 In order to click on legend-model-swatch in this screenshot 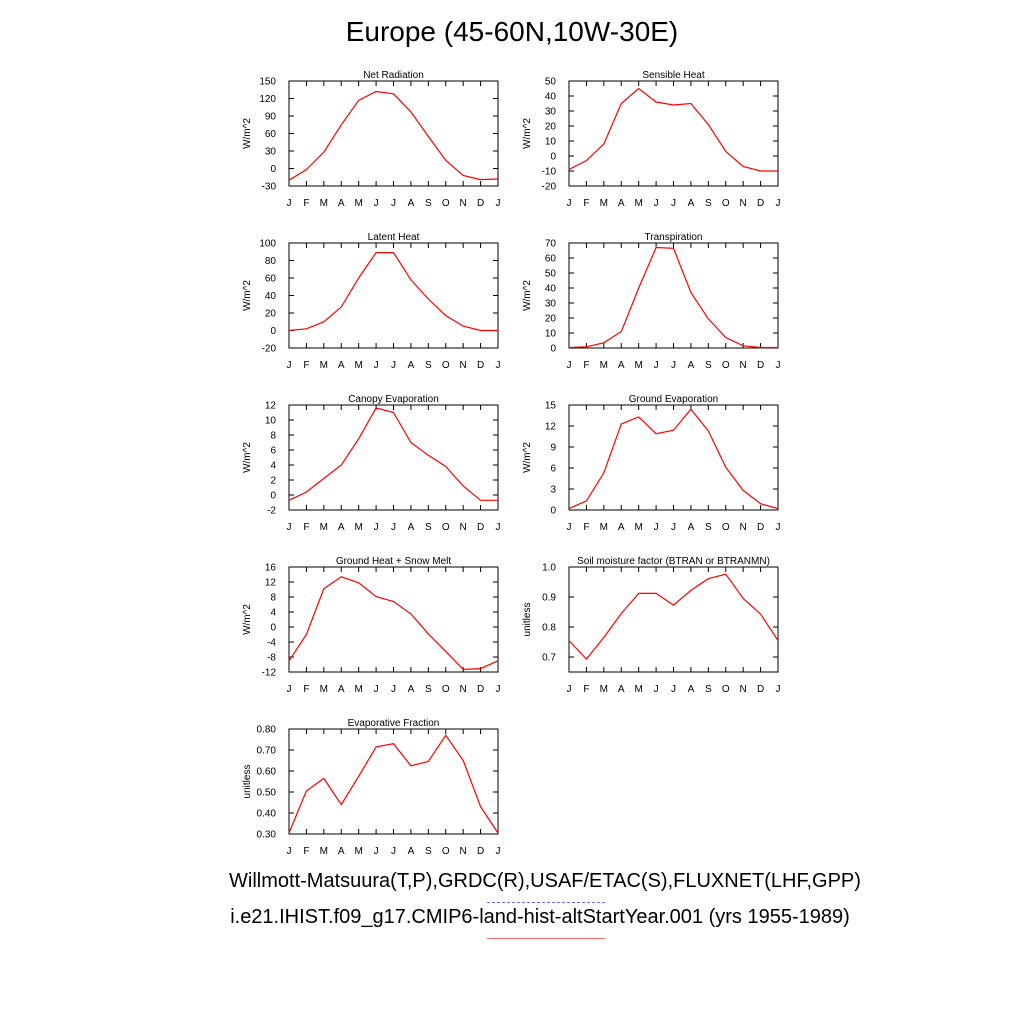, I will do `click(546, 938)`.